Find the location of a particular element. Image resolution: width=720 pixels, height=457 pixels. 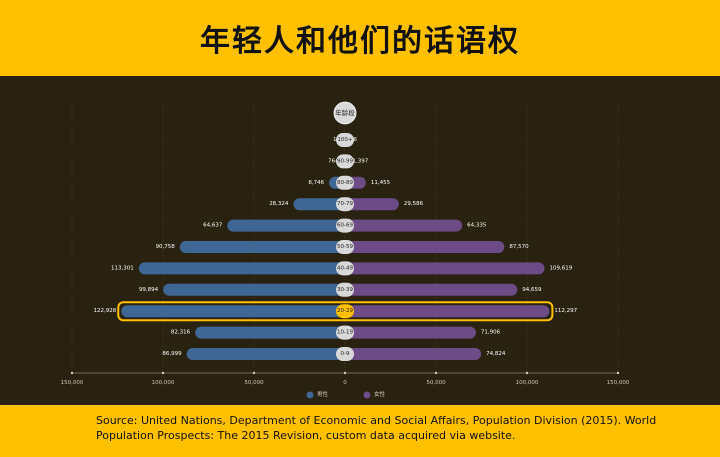

age-label: 0-9 is located at coordinates (345, 354).